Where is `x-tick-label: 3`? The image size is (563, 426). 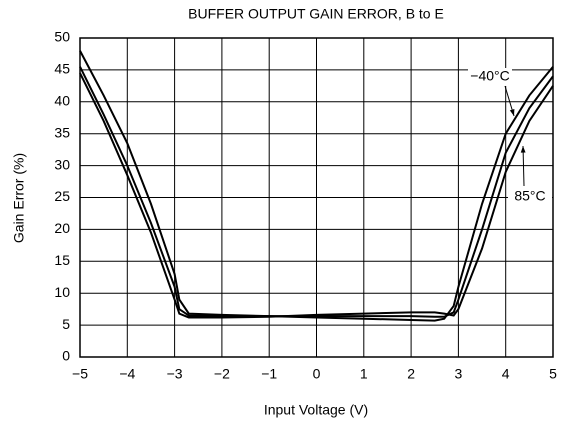 x-tick-label: 3 is located at coordinates (459, 374).